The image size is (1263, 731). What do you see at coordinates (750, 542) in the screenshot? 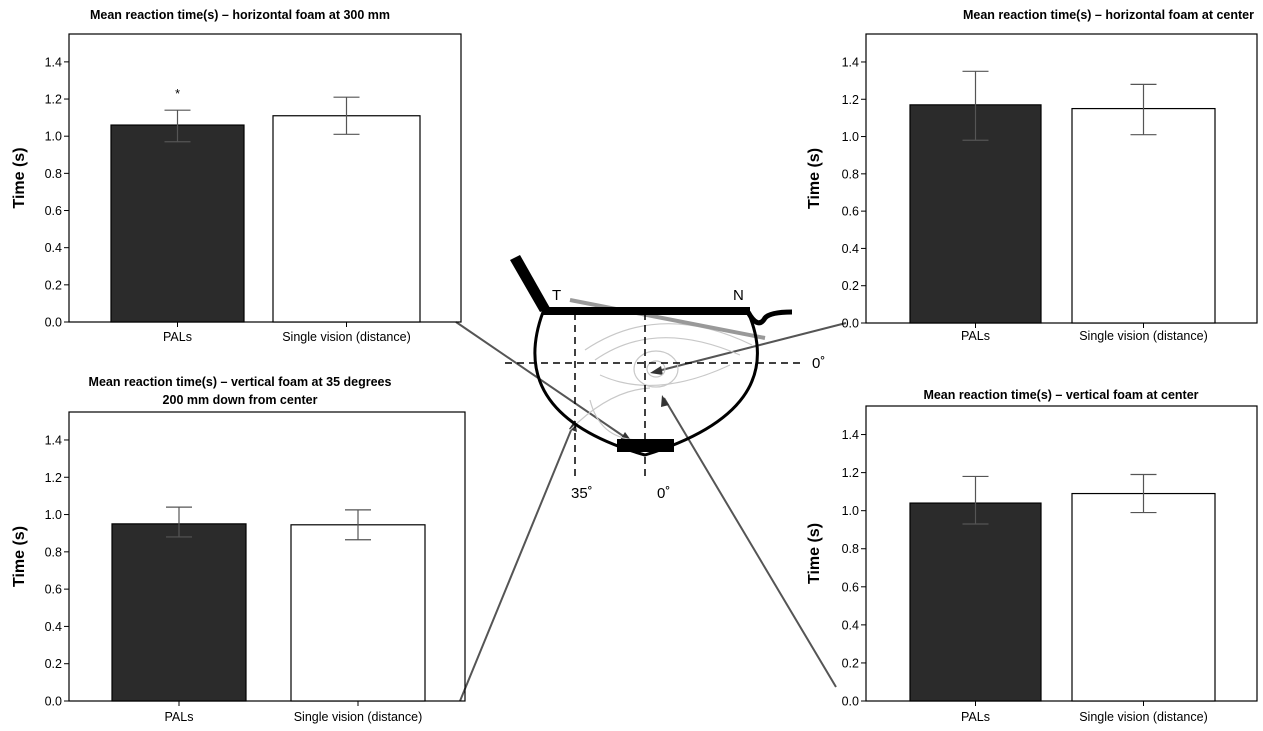
I see `connector-line-bottom-right` at bounding box center [750, 542].